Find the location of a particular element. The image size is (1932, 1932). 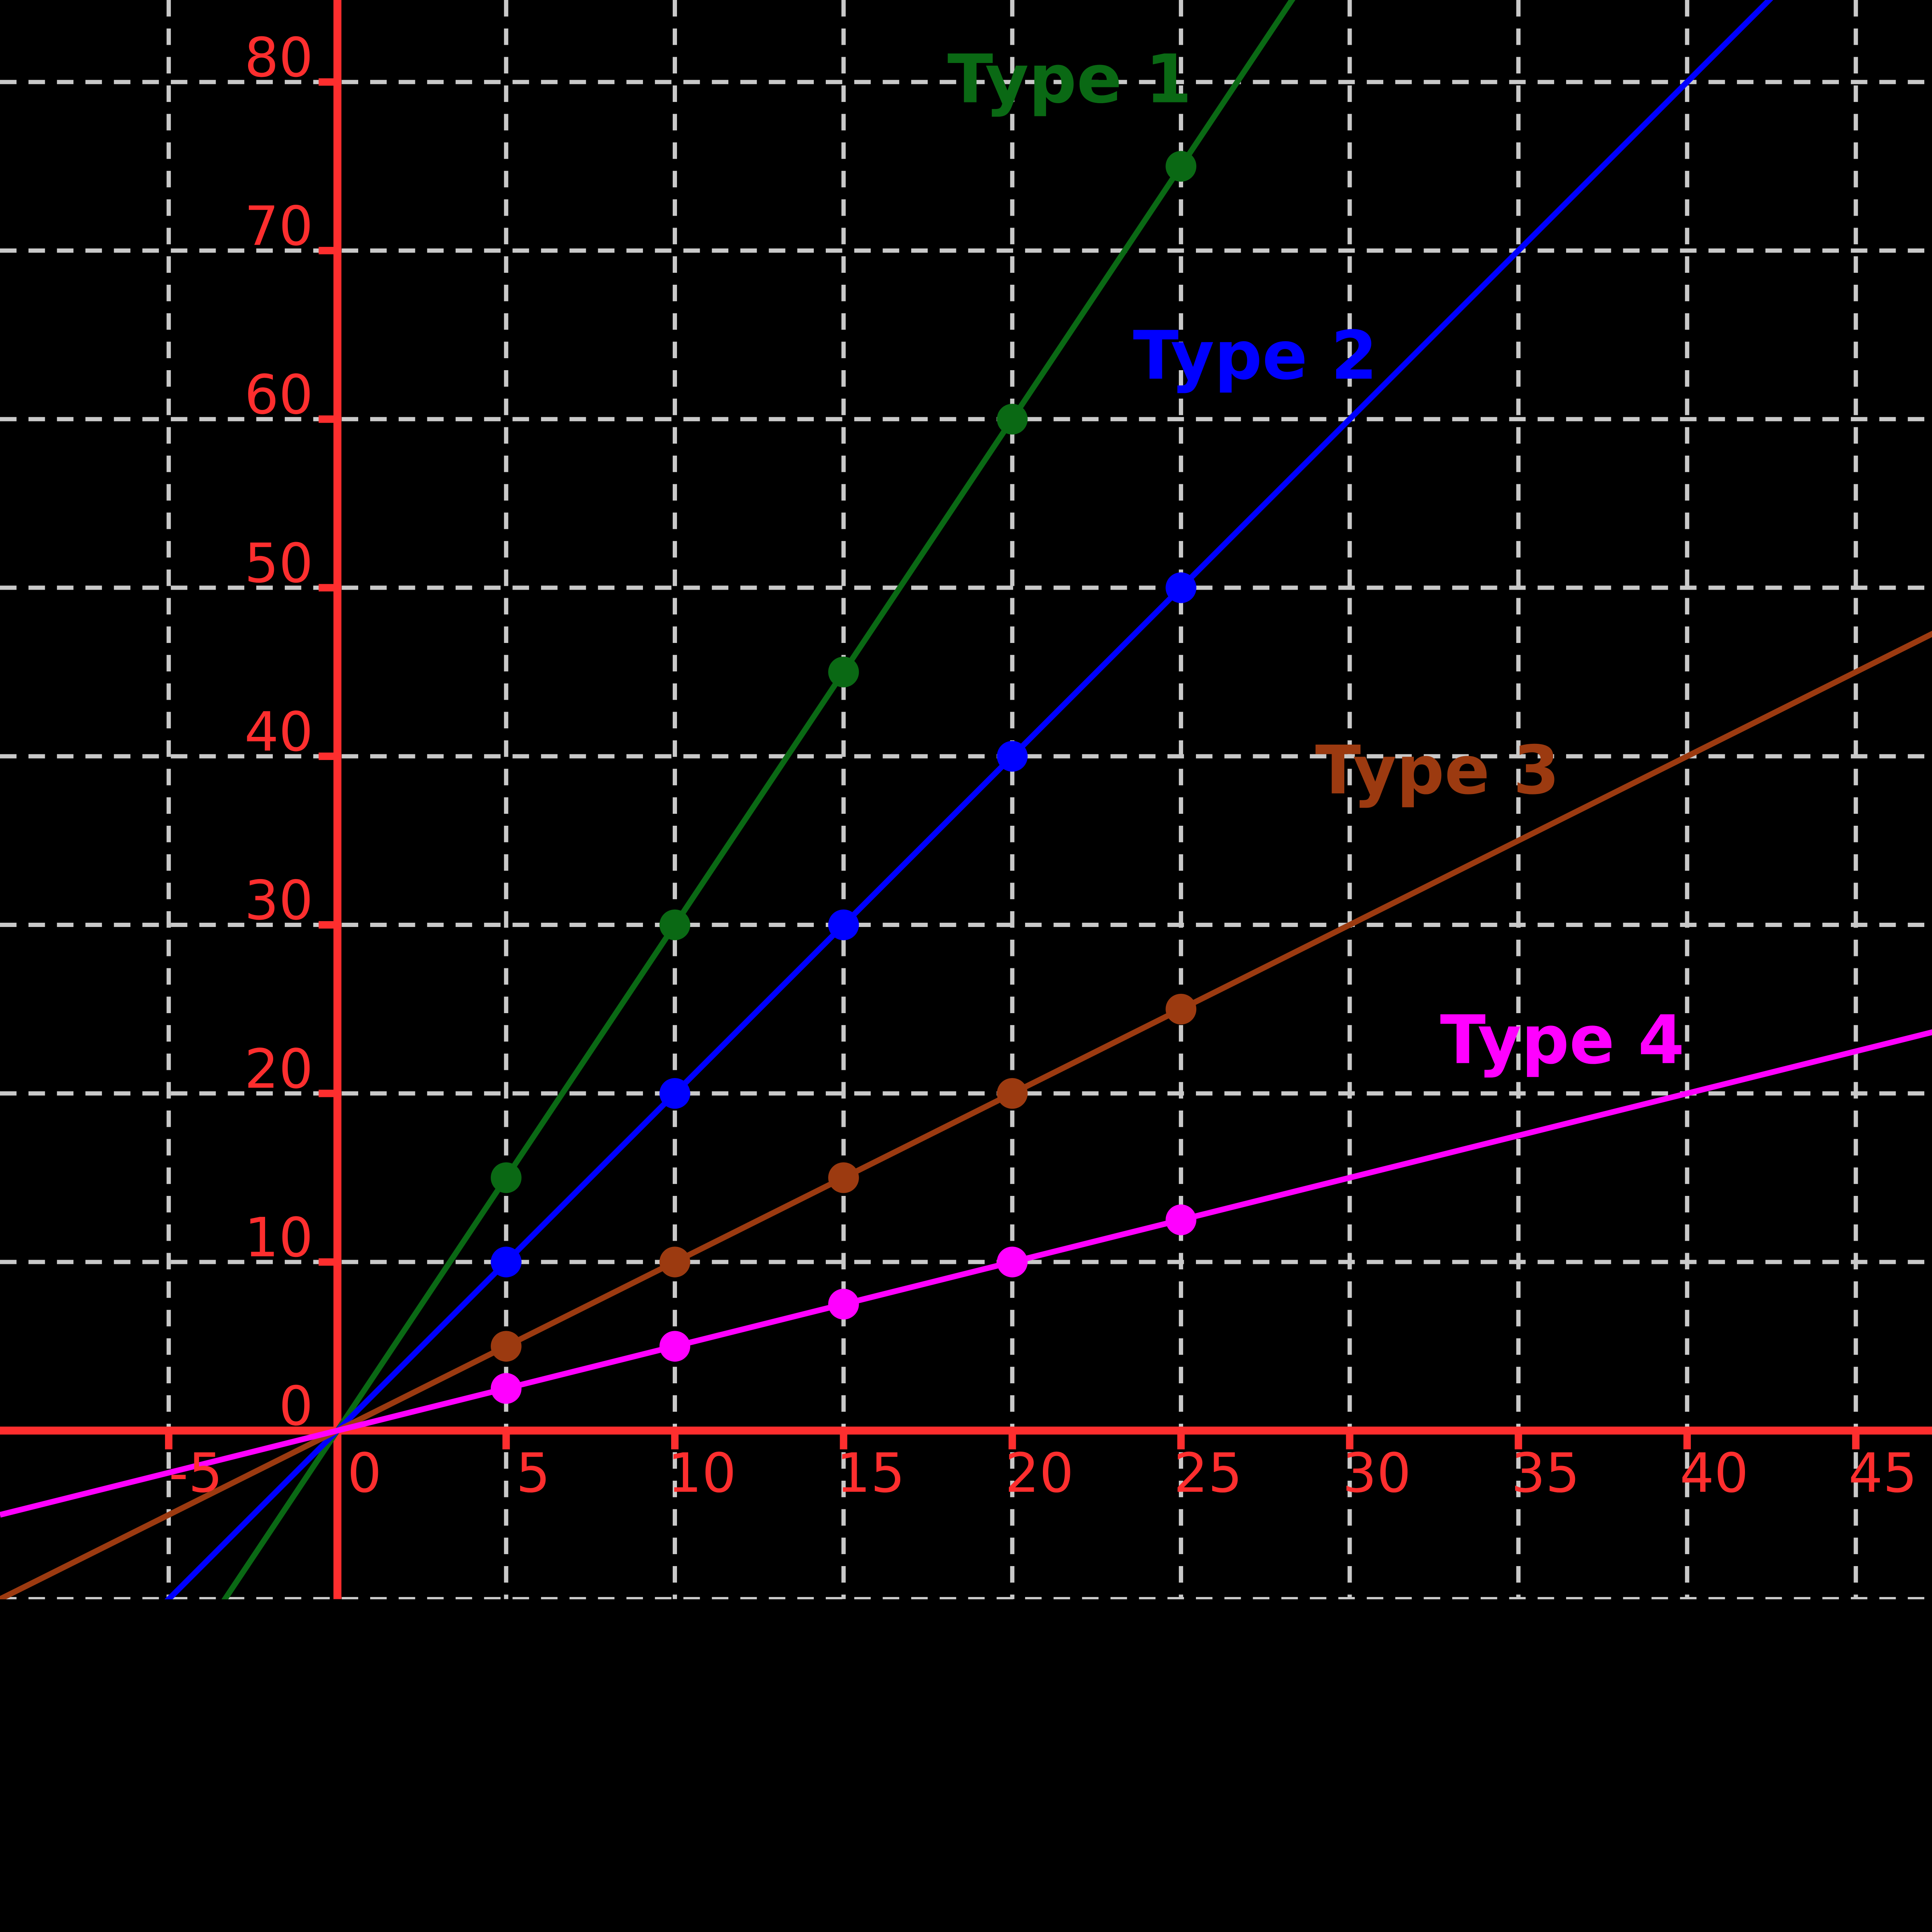

y-tick-label: 30 is located at coordinates (278, 900).